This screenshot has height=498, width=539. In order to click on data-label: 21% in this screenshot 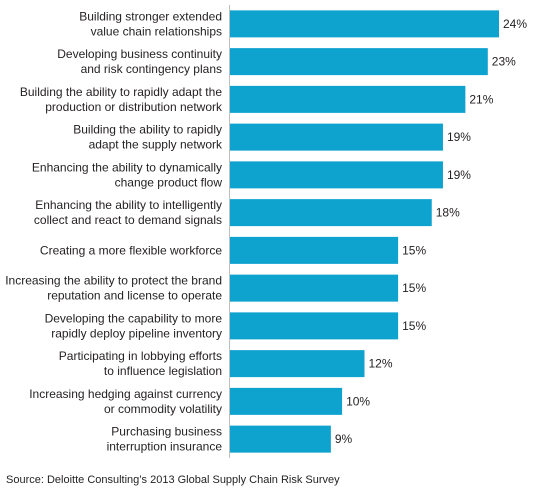, I will do `click(481, 99)`.